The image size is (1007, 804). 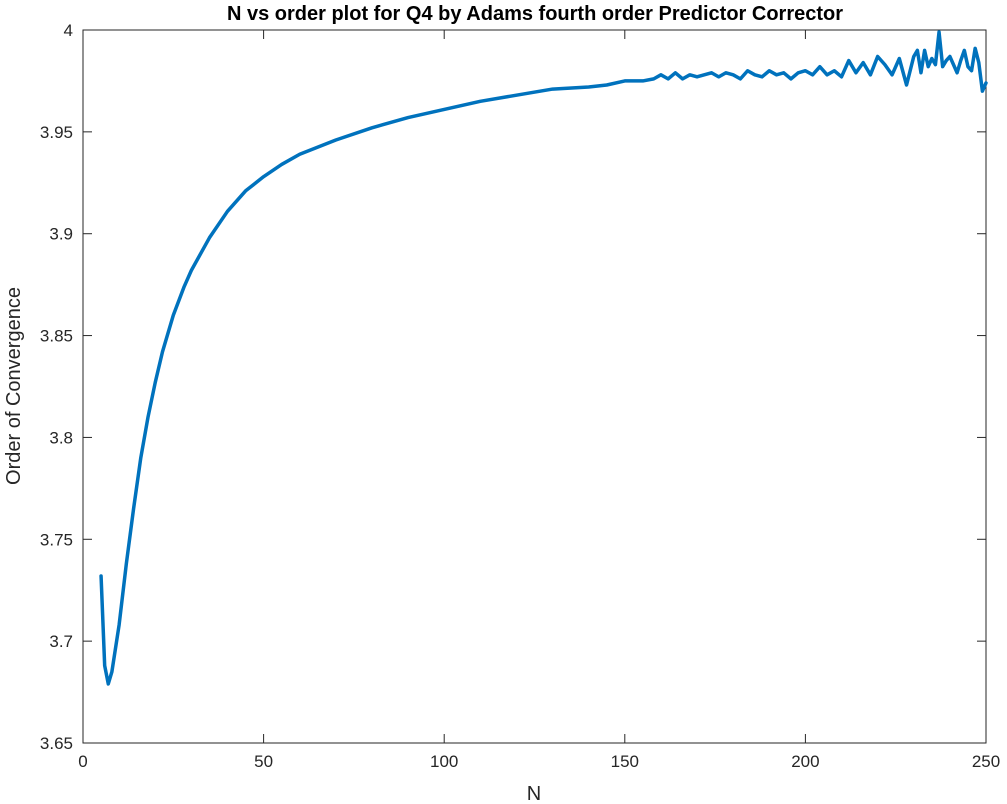 What do you see at coordinates (61, 437) in the screenshot?
I see `y-tick-label: 3.8` at bounding box center [61, 437].